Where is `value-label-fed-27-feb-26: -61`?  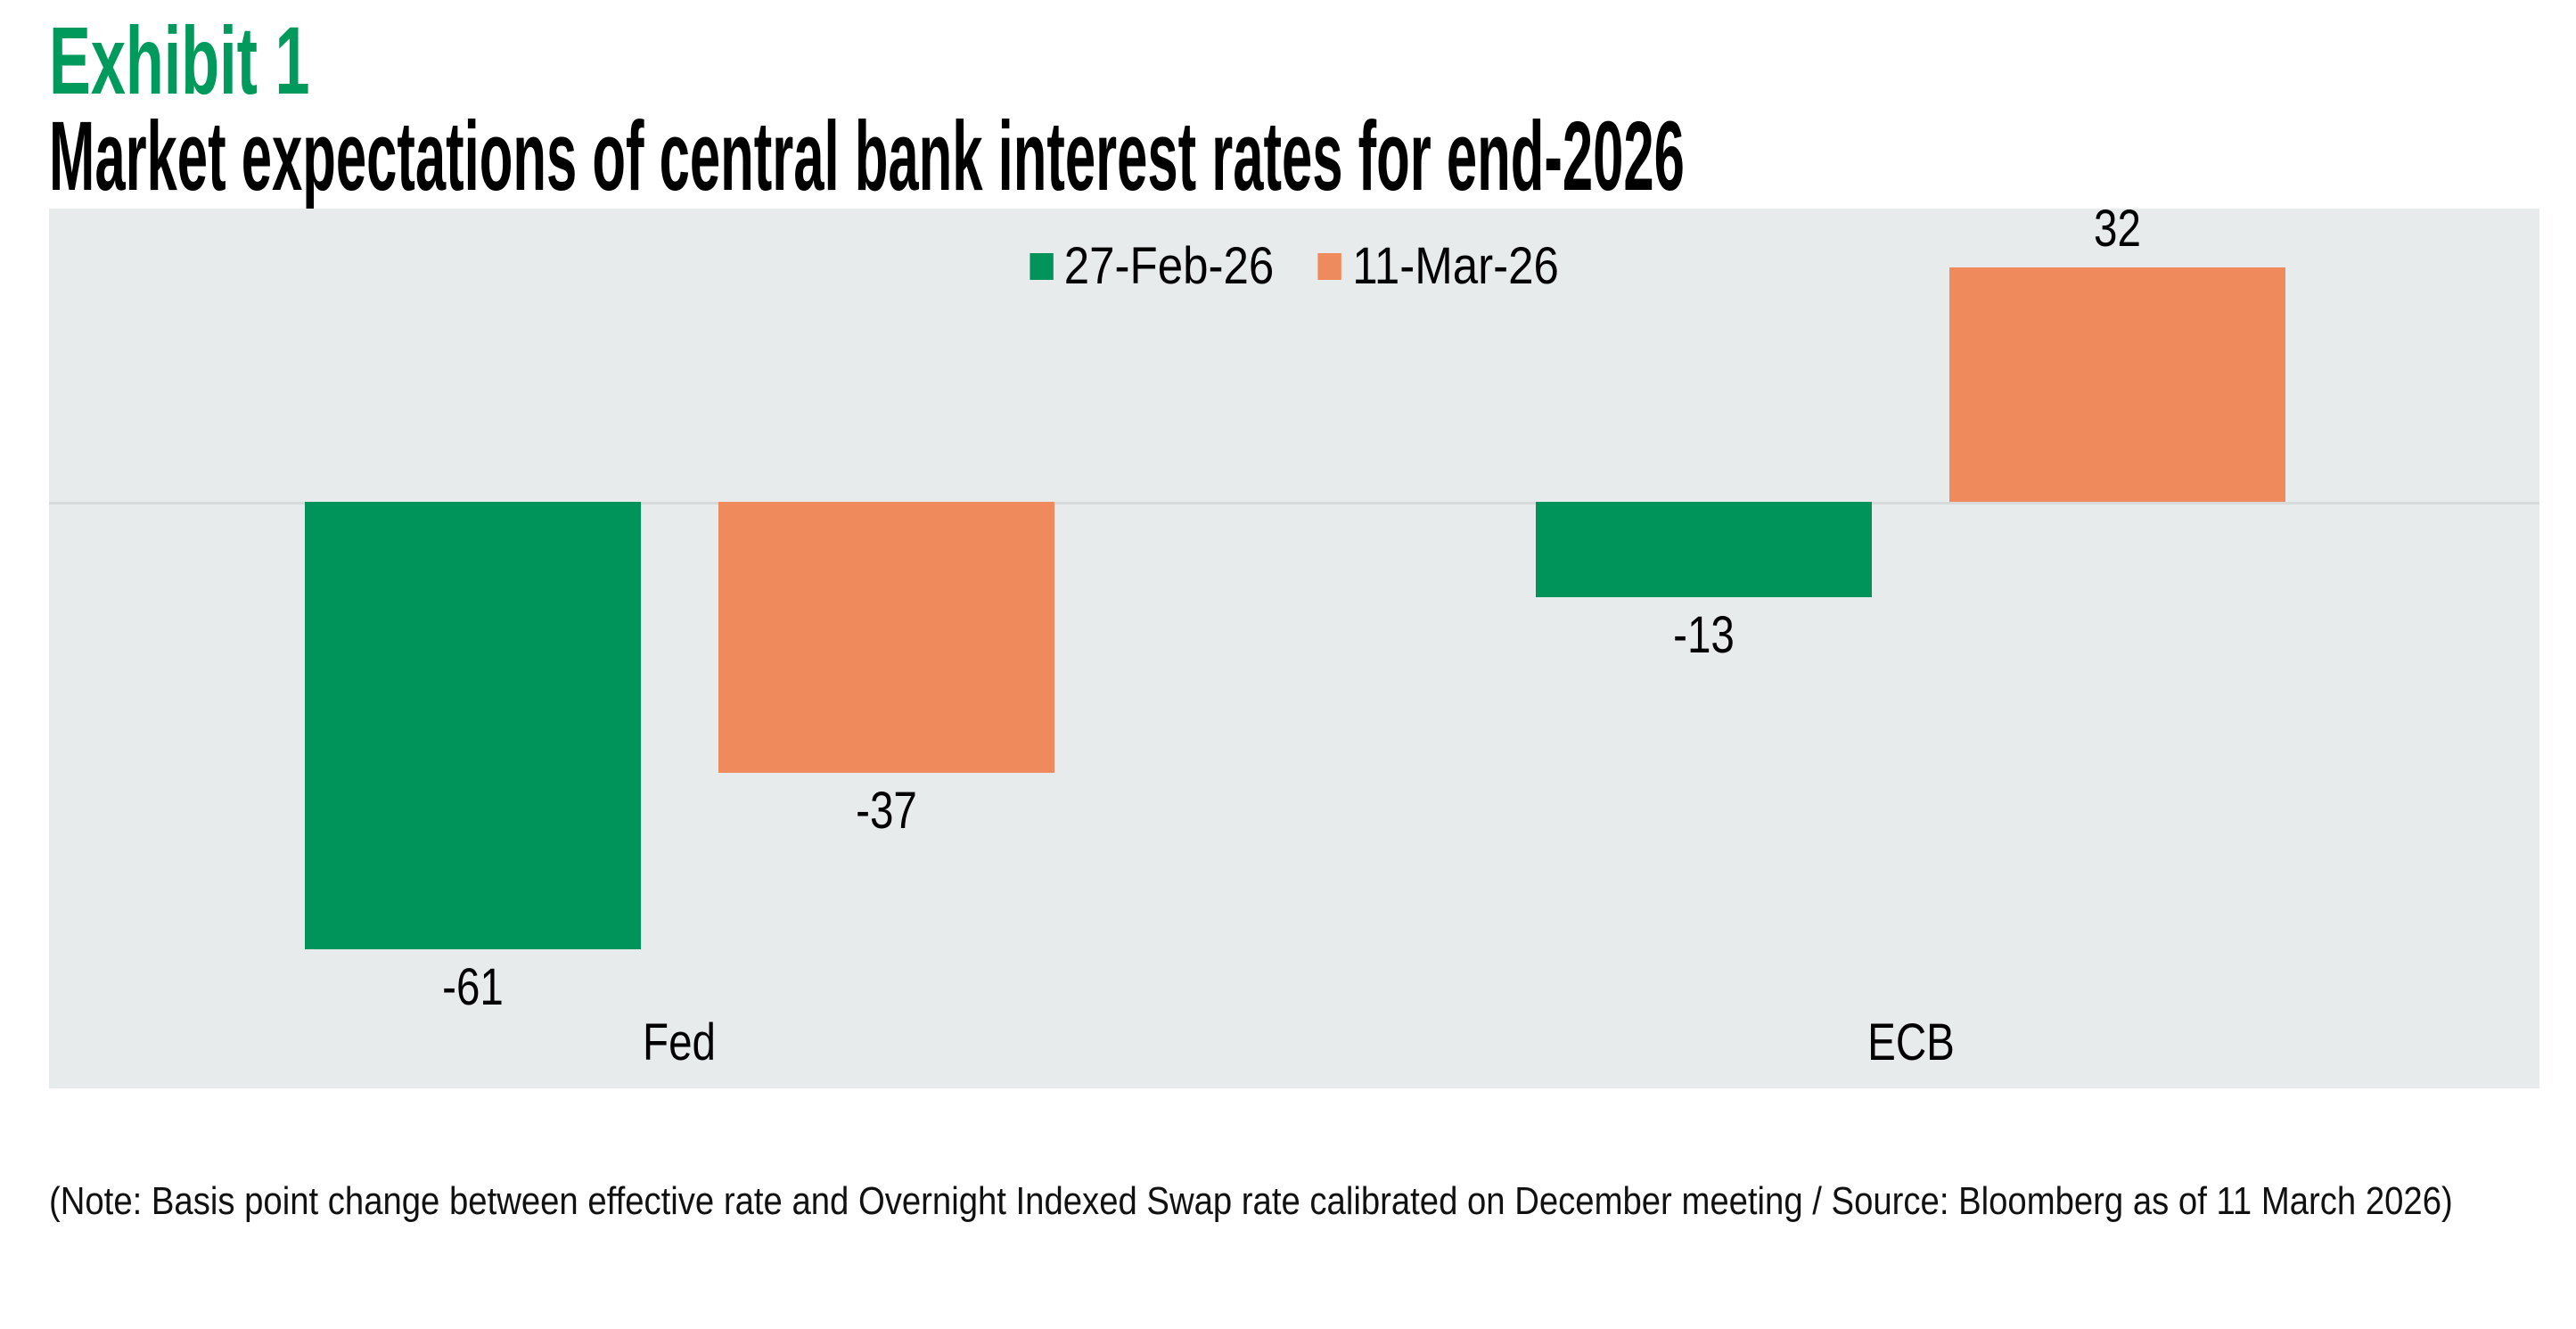
value-label-fed-27-feb-26: -61 is located at coordinates (473, 986).